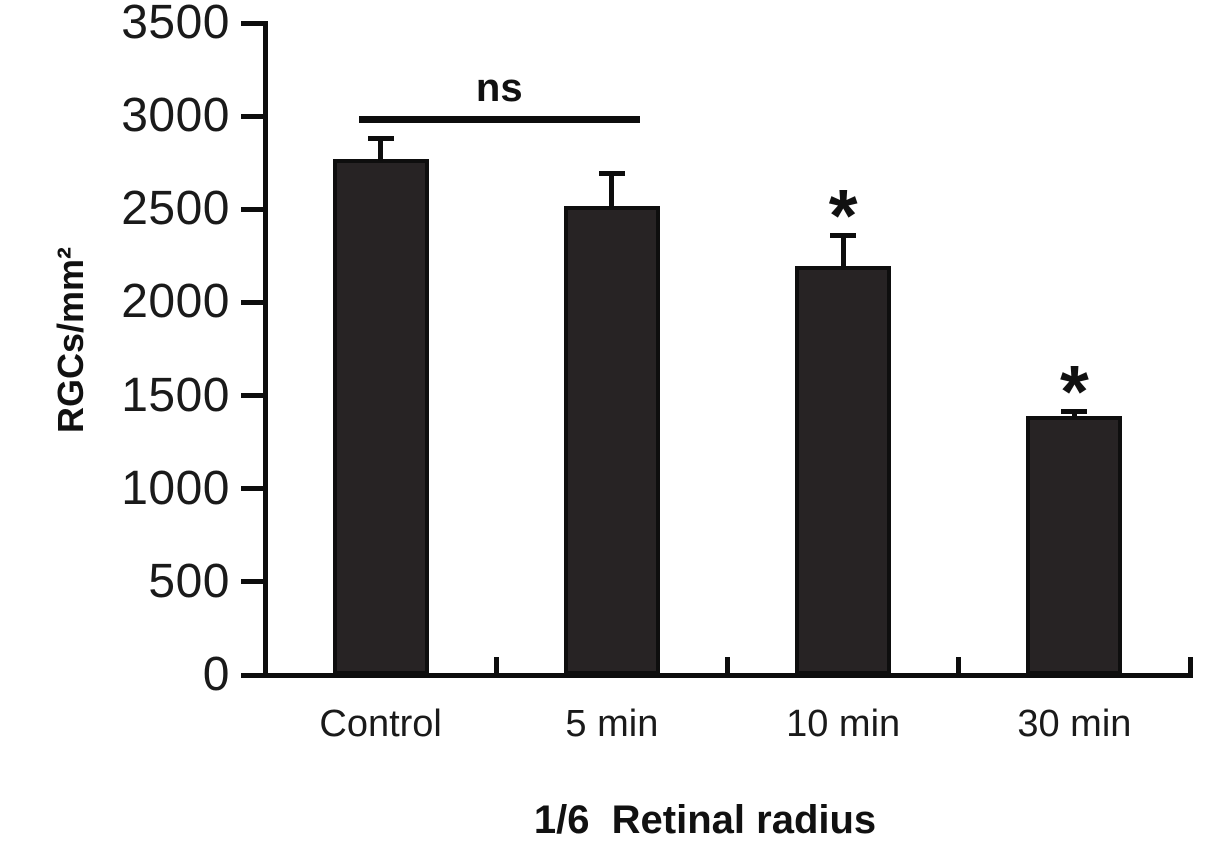 The image size is (1205, 855). I want to click on bar-control, so click(380, 416).